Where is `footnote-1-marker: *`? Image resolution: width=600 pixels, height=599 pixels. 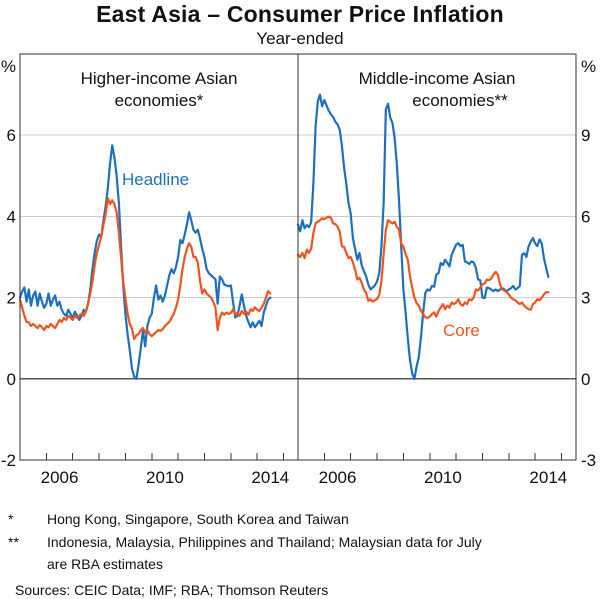 footnote-1-marker: * is located at coordinates (11, 519).